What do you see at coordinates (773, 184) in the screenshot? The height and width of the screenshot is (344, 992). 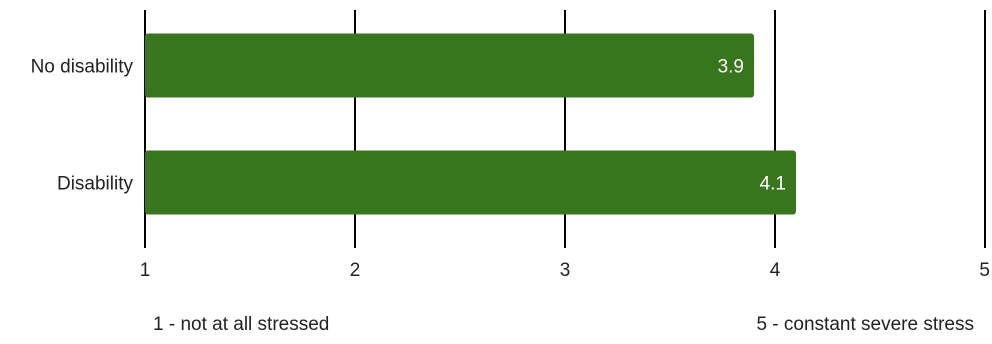 I see `bar-value-label: 4.1` at bounding box center [773, 184].